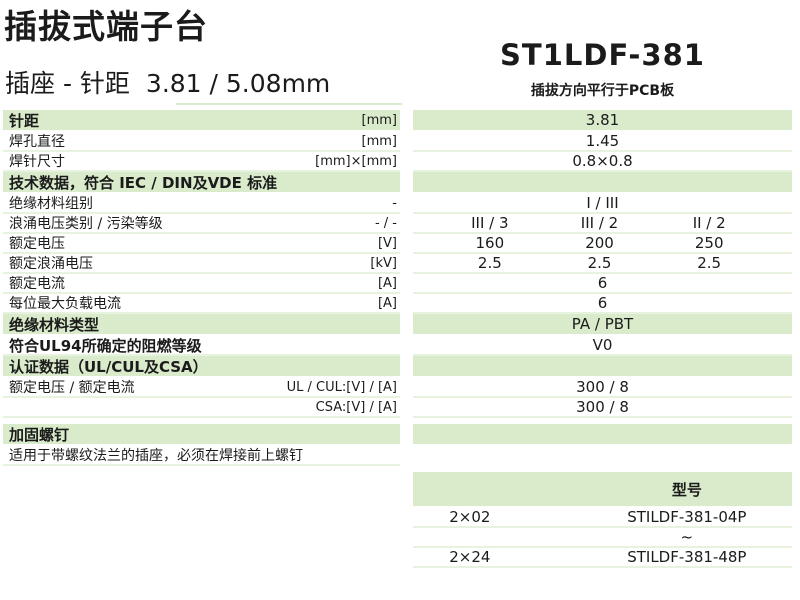 Image resolution: width=800 pixels, height=600 pixels. I want to click on spec-label: 认证数据（UL/CUL及CSA）, so click(108, 366).